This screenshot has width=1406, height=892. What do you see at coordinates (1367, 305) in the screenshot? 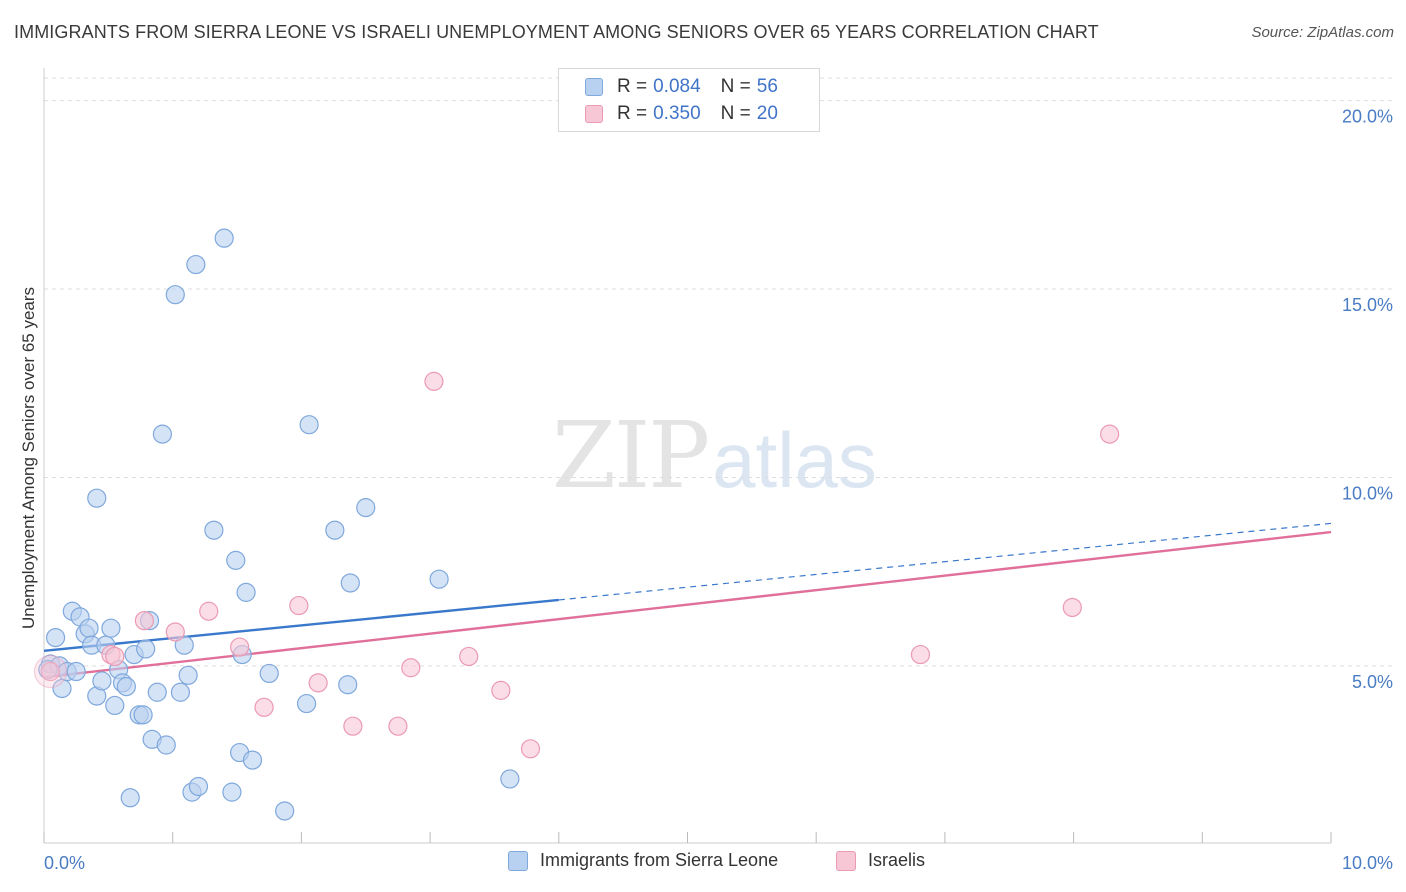
I see `y-tick-label: 15.0%` at bounding box center [1367, 305].